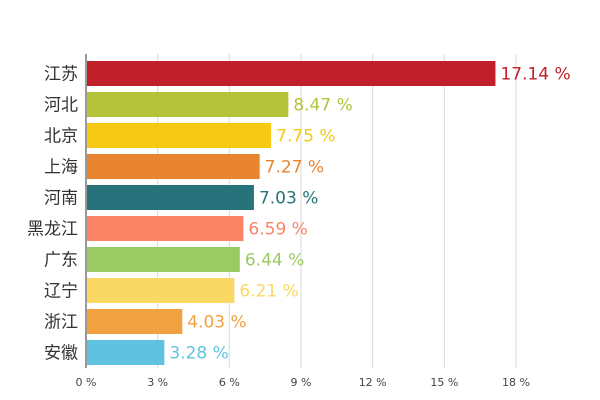 This screenshot has width=600, height=400. I want to click on value-label: 7.03 %, so click(288, 199).